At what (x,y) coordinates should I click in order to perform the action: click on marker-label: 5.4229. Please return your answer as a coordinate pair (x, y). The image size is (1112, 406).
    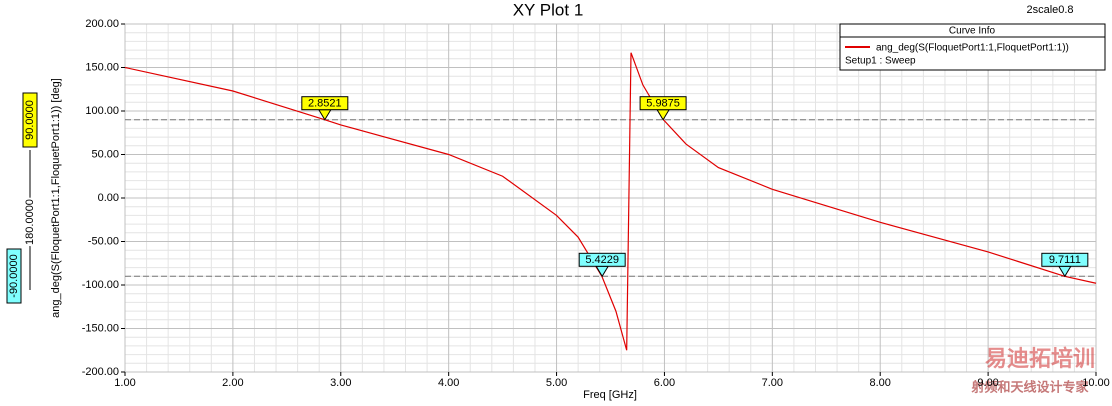
    Looking at the image, I should click on (602, 260).